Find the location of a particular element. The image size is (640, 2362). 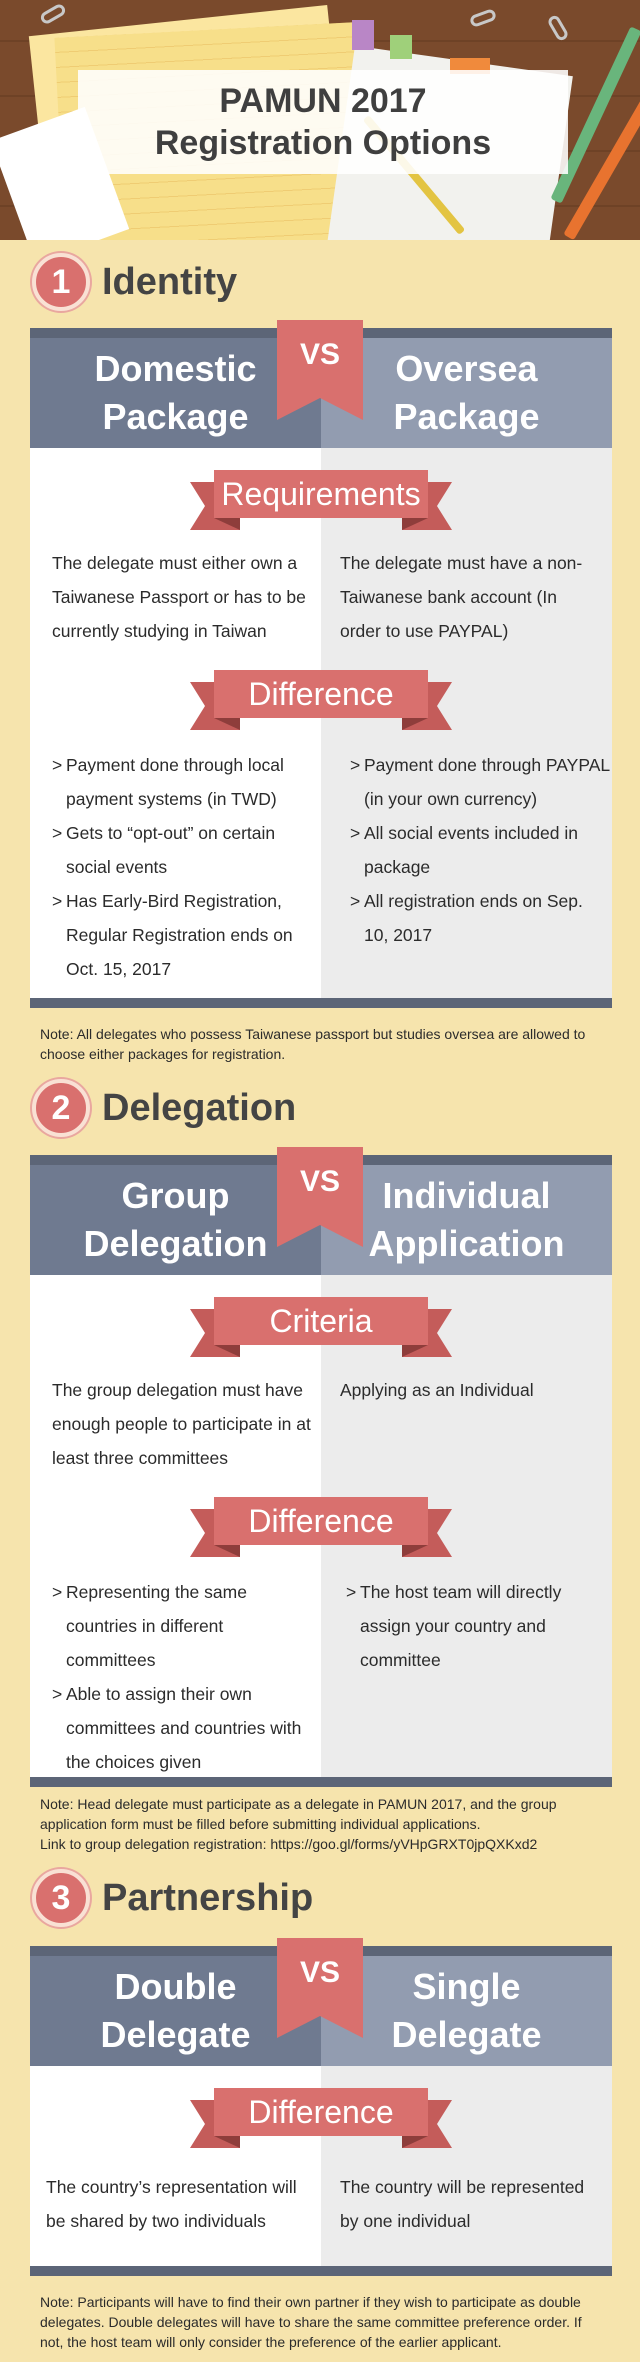

section-heading-partnership: 3 Partnership is located at coordinates (172, 1898).